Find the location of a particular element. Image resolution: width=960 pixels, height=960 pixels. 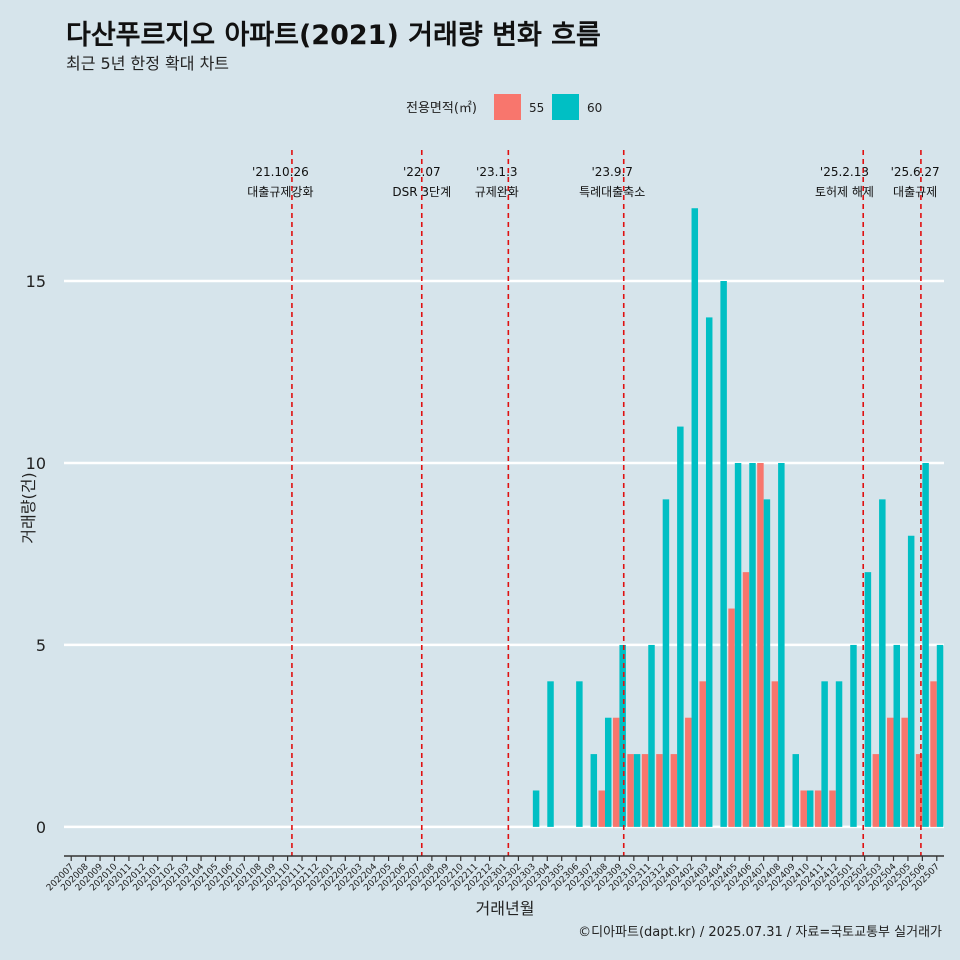

event-date: '23.1.3 is located at coordinates (496, 172).